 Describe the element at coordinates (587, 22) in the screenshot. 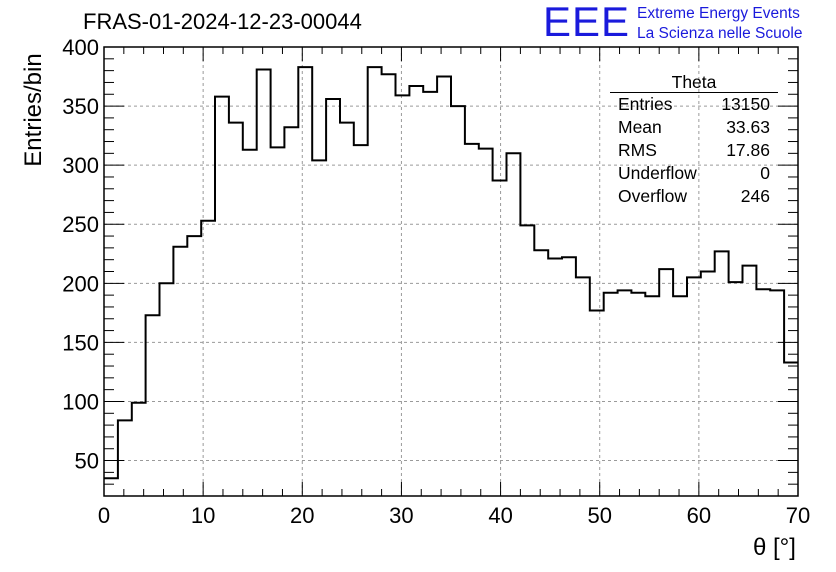

I see `eee-logo-mark: EEE` at that location.